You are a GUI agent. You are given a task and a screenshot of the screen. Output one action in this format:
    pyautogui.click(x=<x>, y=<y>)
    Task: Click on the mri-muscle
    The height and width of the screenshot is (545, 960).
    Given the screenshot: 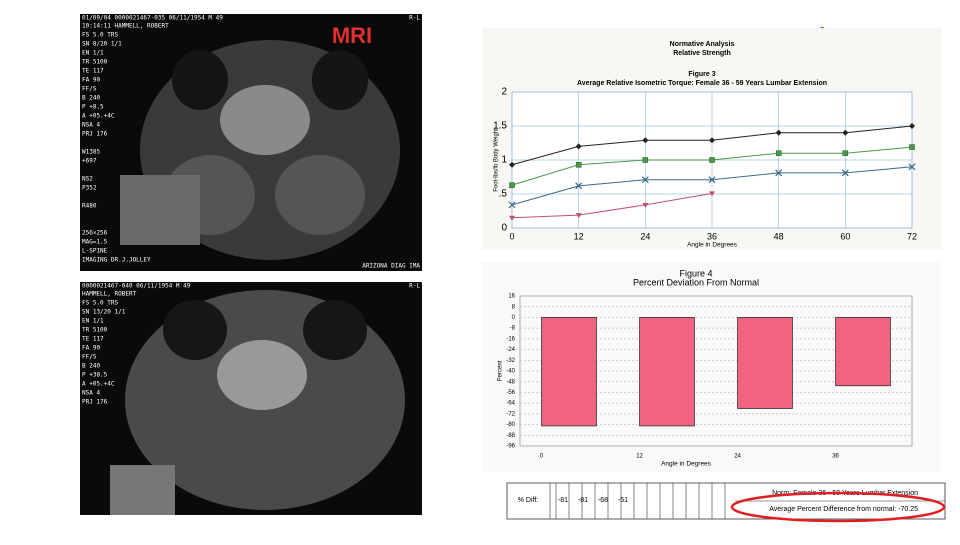 What is the action you would take?
    pyautogui.click(x=320, y=195)
    